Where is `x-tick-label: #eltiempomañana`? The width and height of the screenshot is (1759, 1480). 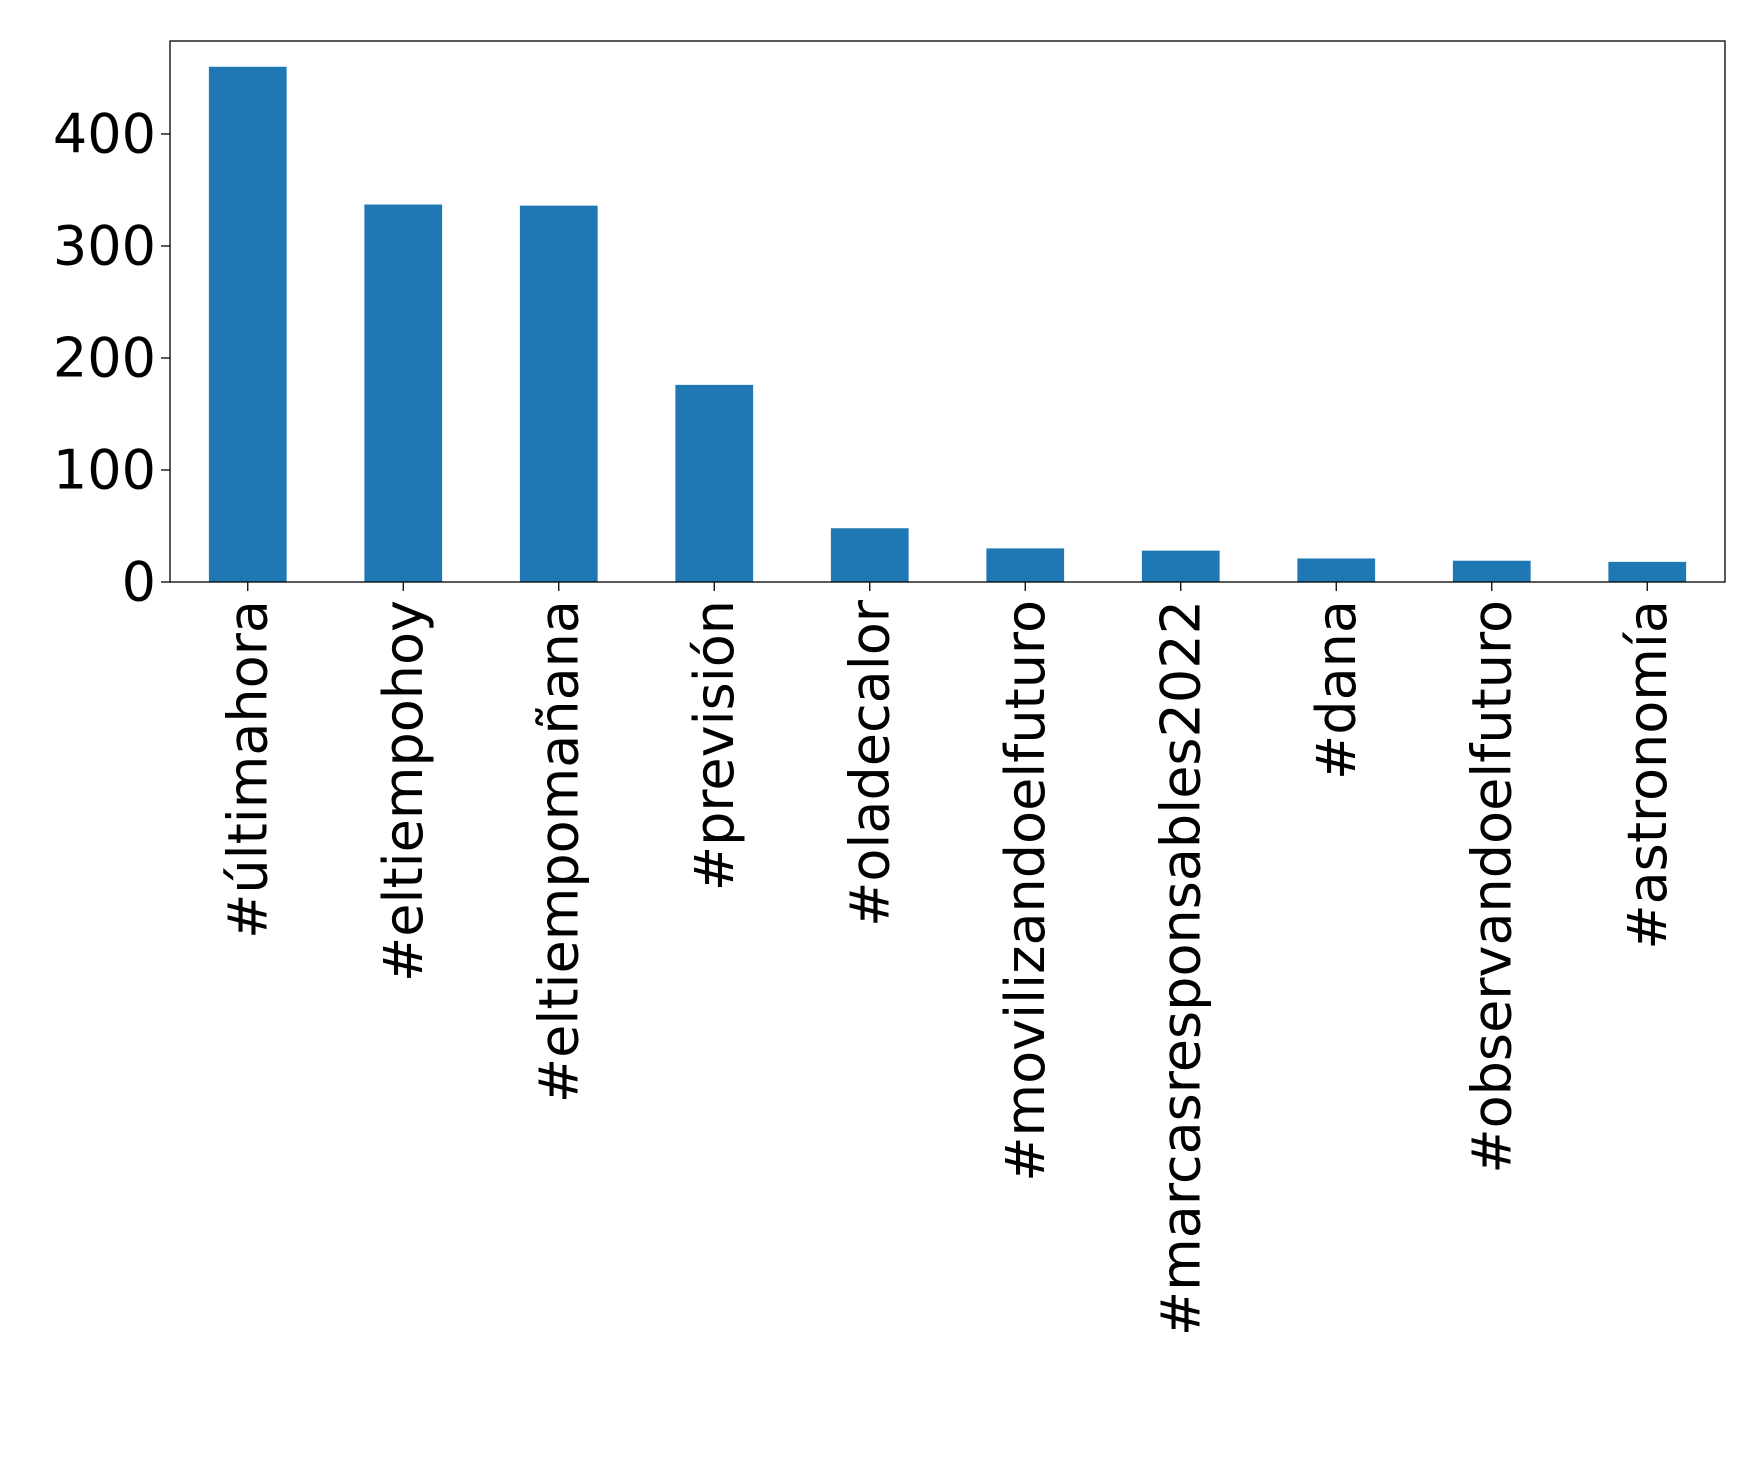
x-tick-label: #eltiempomañana is located at coordinates (558, 851).